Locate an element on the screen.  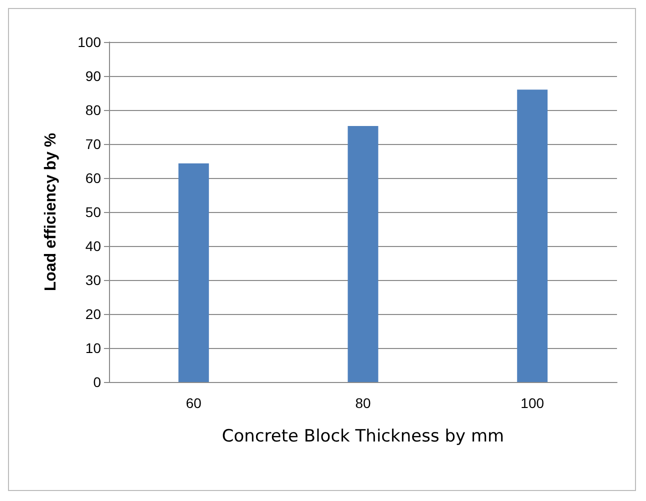
y-tick-label: 10 is located at coordinates (93, 348).